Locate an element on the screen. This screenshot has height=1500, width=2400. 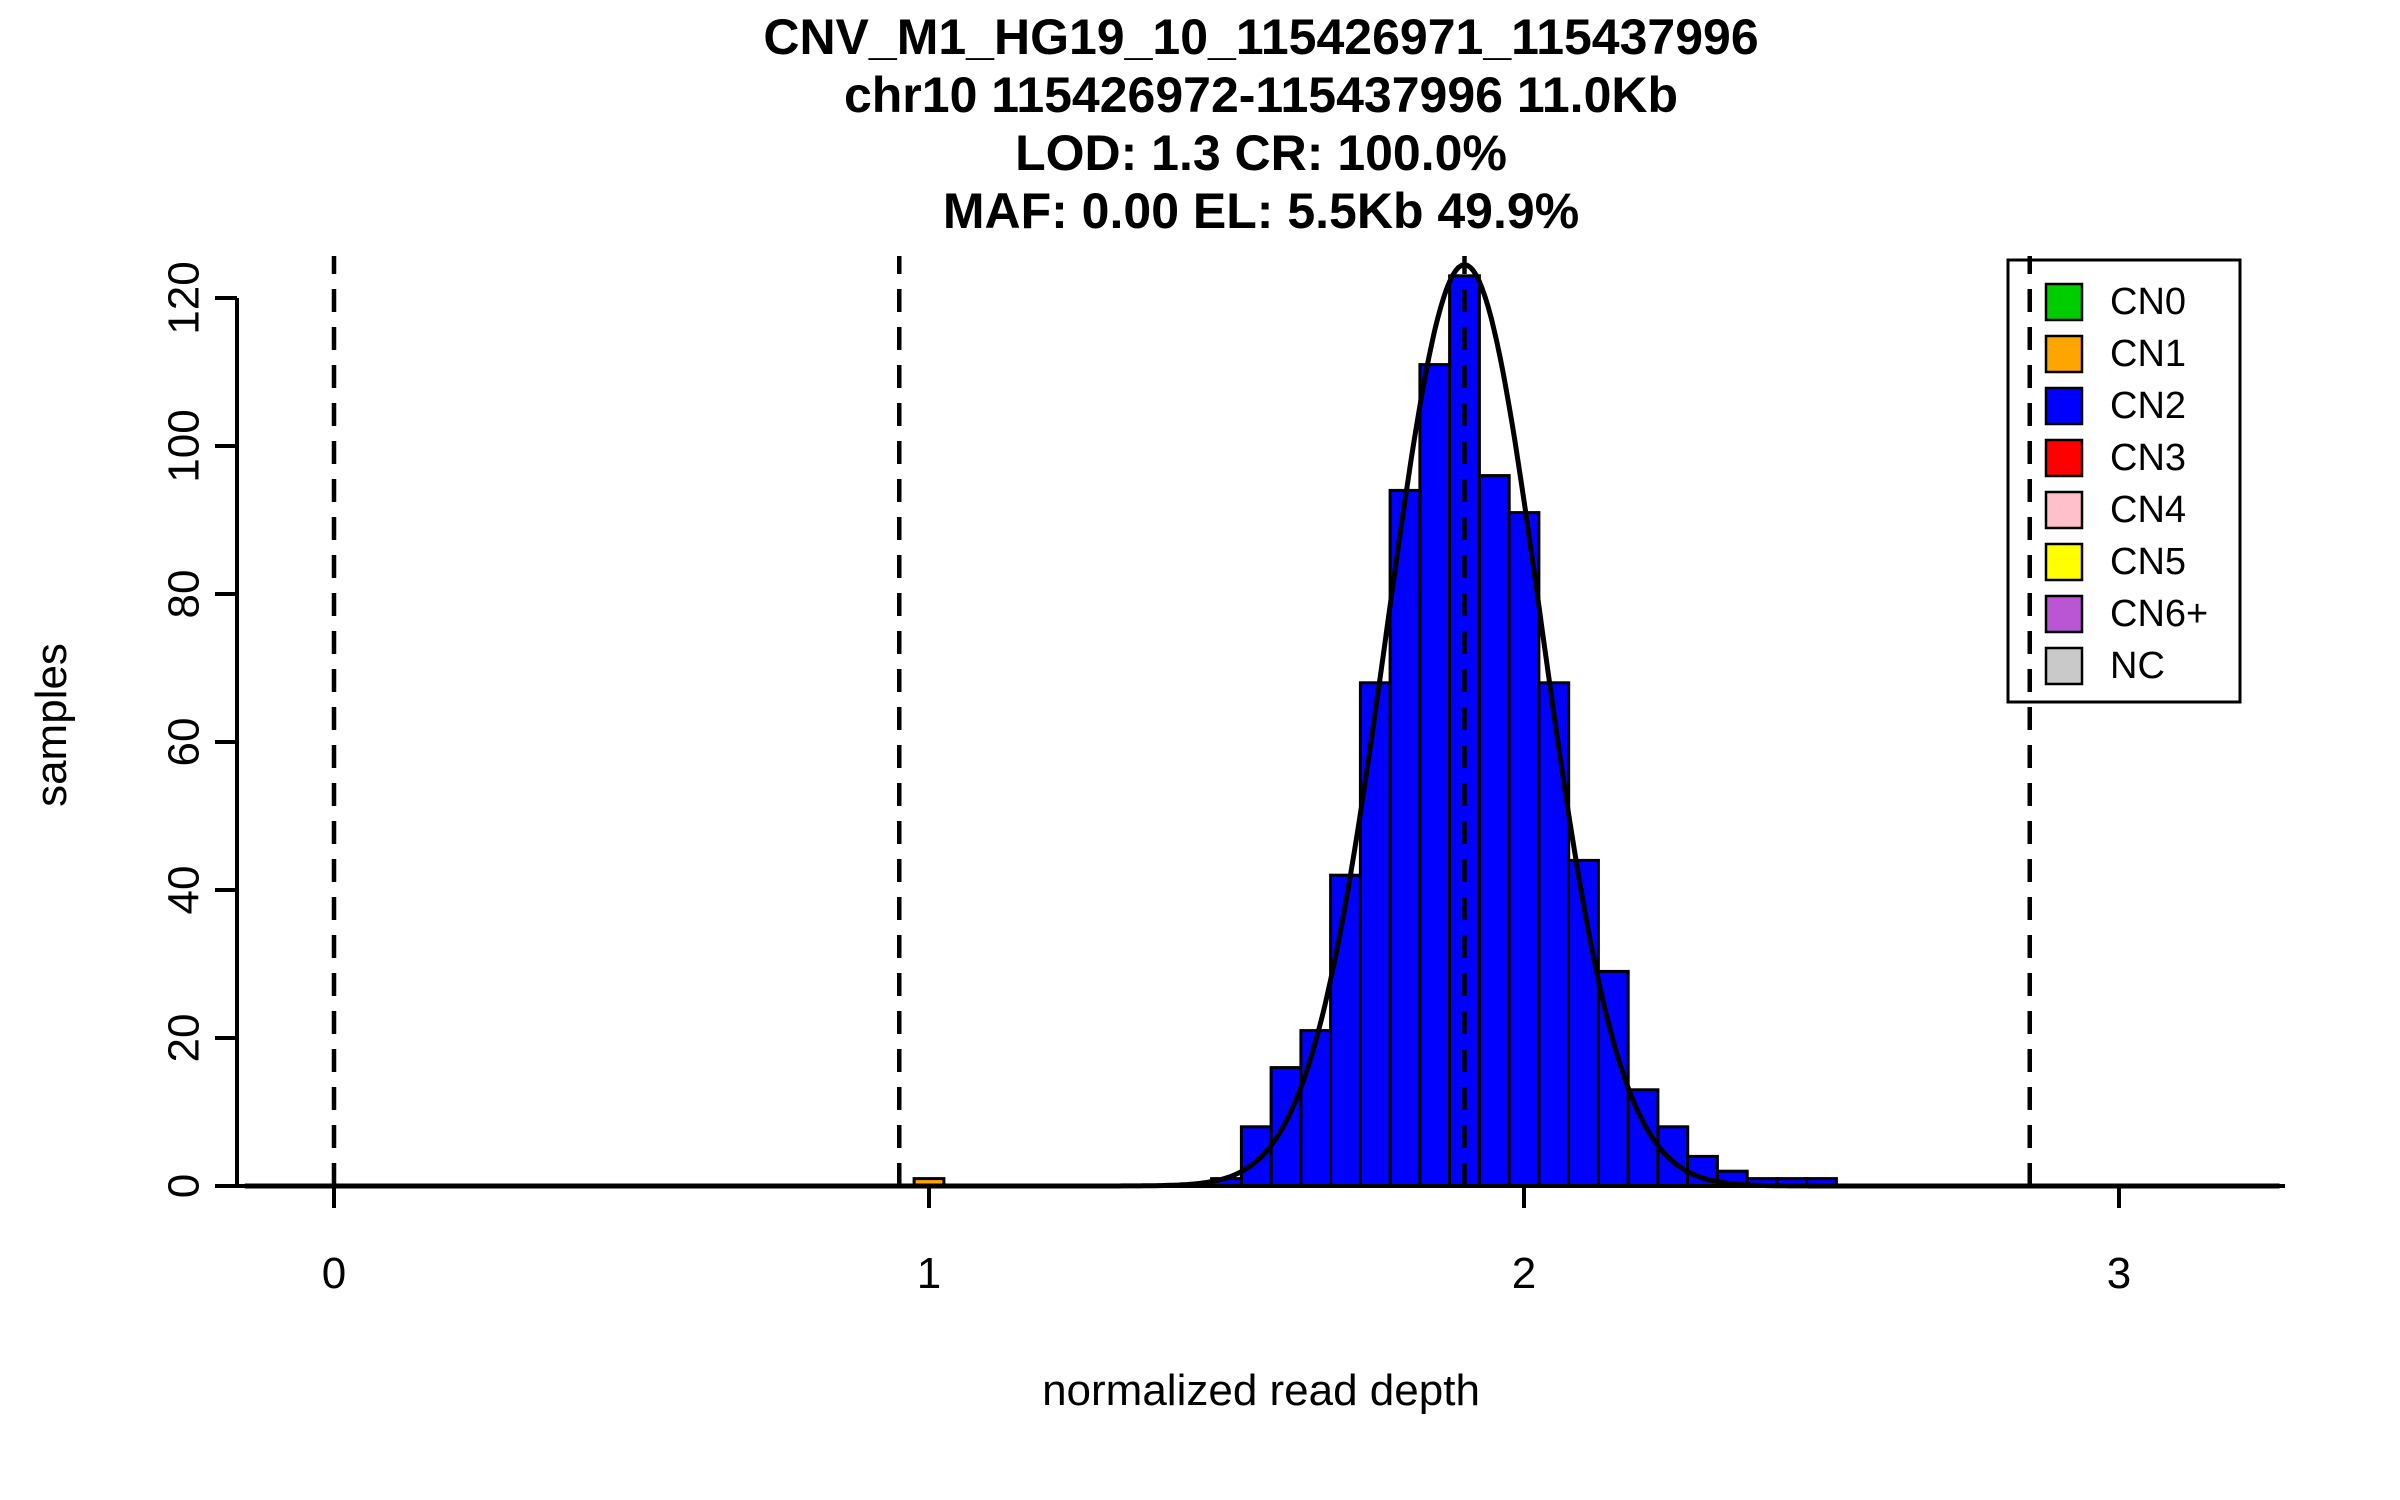
legend-box is located at coordinates (2124, 481).